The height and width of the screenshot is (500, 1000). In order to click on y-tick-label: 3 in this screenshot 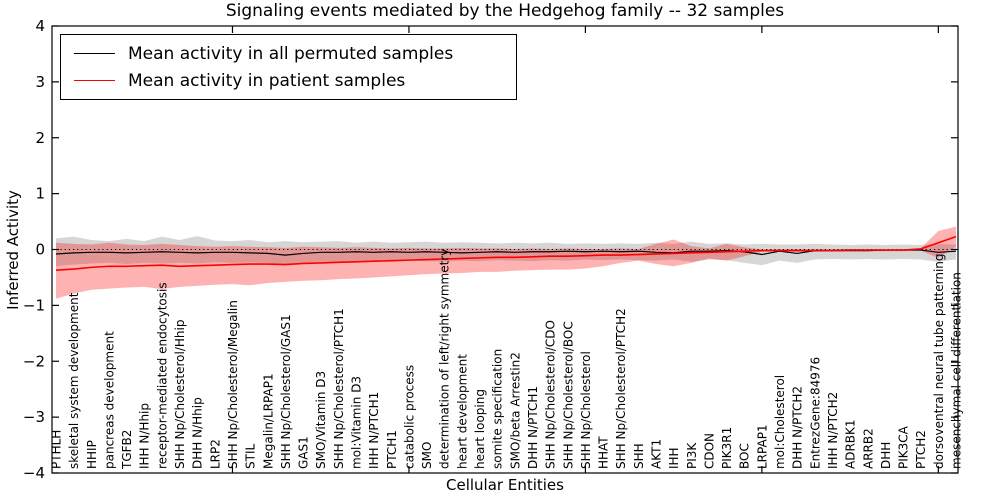, I will do `click(40, 82)`.